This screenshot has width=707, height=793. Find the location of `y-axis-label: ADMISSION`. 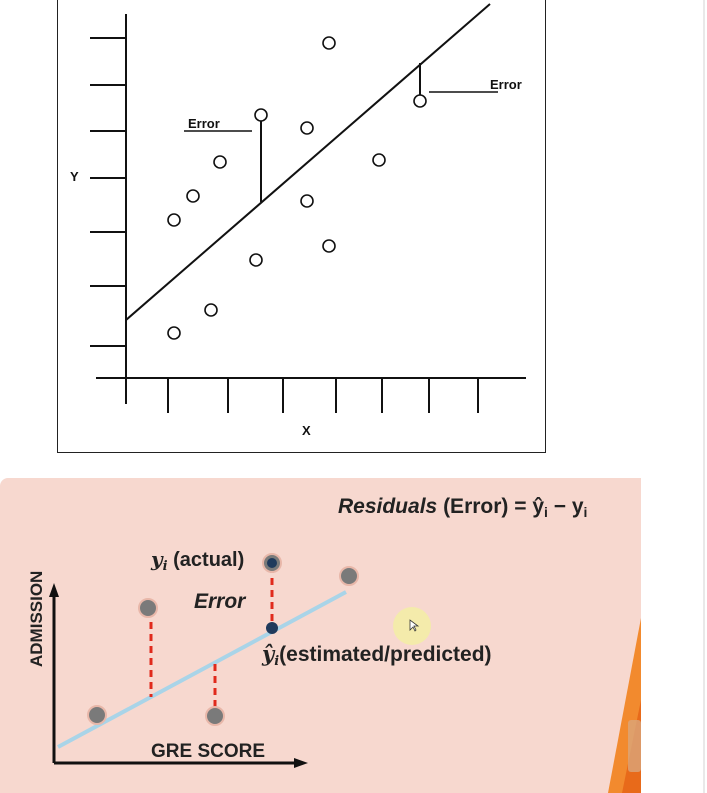

y-axis-label: ADMISSION is located at coordinates (36, 619).